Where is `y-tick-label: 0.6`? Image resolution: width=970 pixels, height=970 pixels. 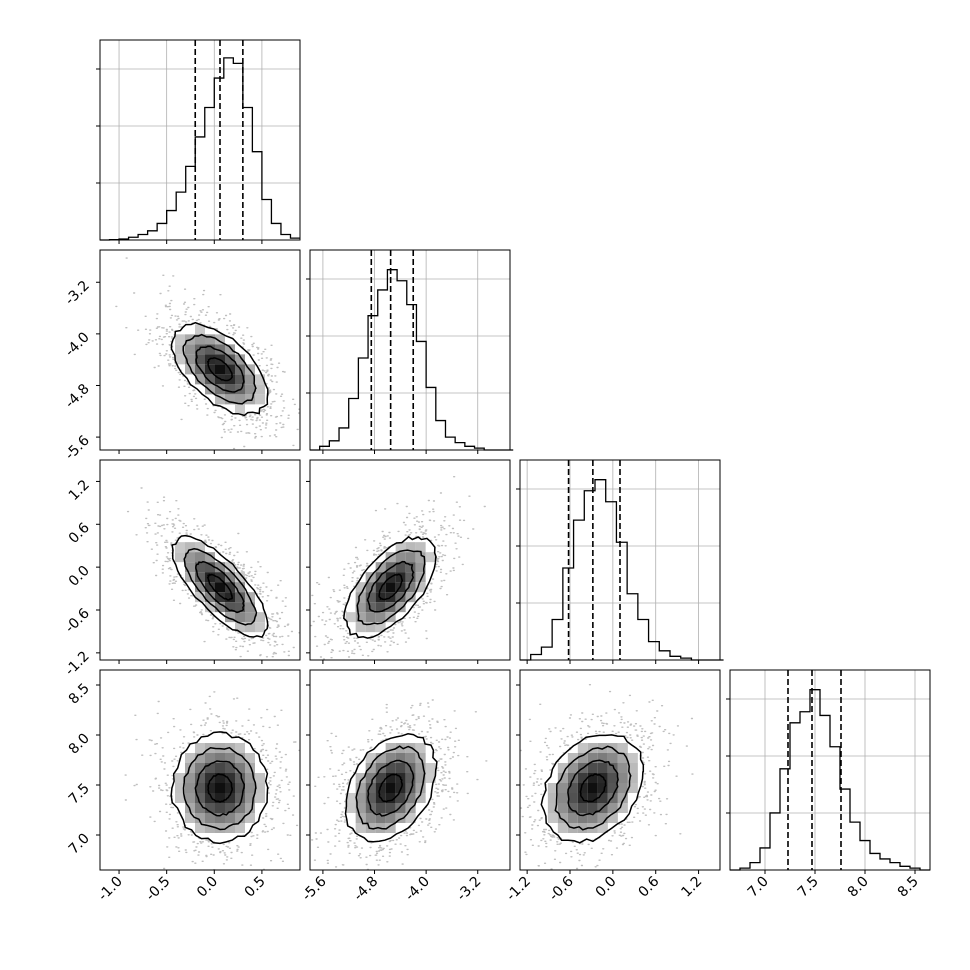
y-tick-label: 0.6 is located at coordinates (79, 533).